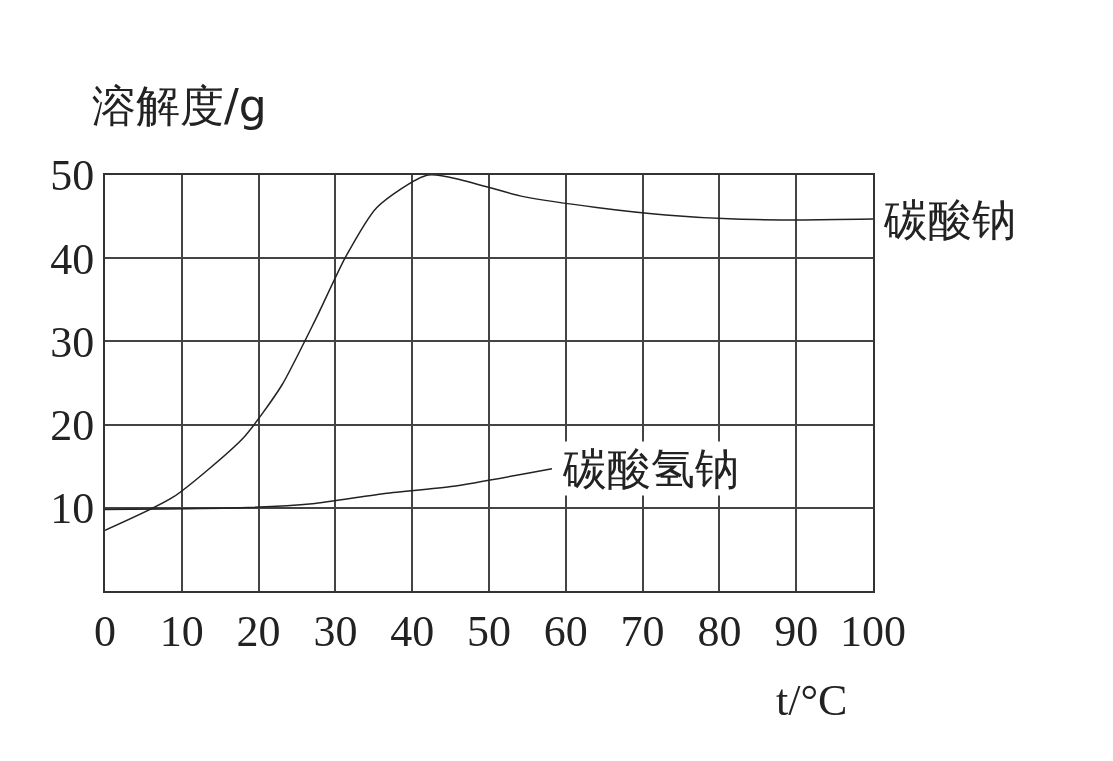 The width and height of the screenshot is (1113, 761). I want to click on x-axis-title: t/°C, so click(812, 700).